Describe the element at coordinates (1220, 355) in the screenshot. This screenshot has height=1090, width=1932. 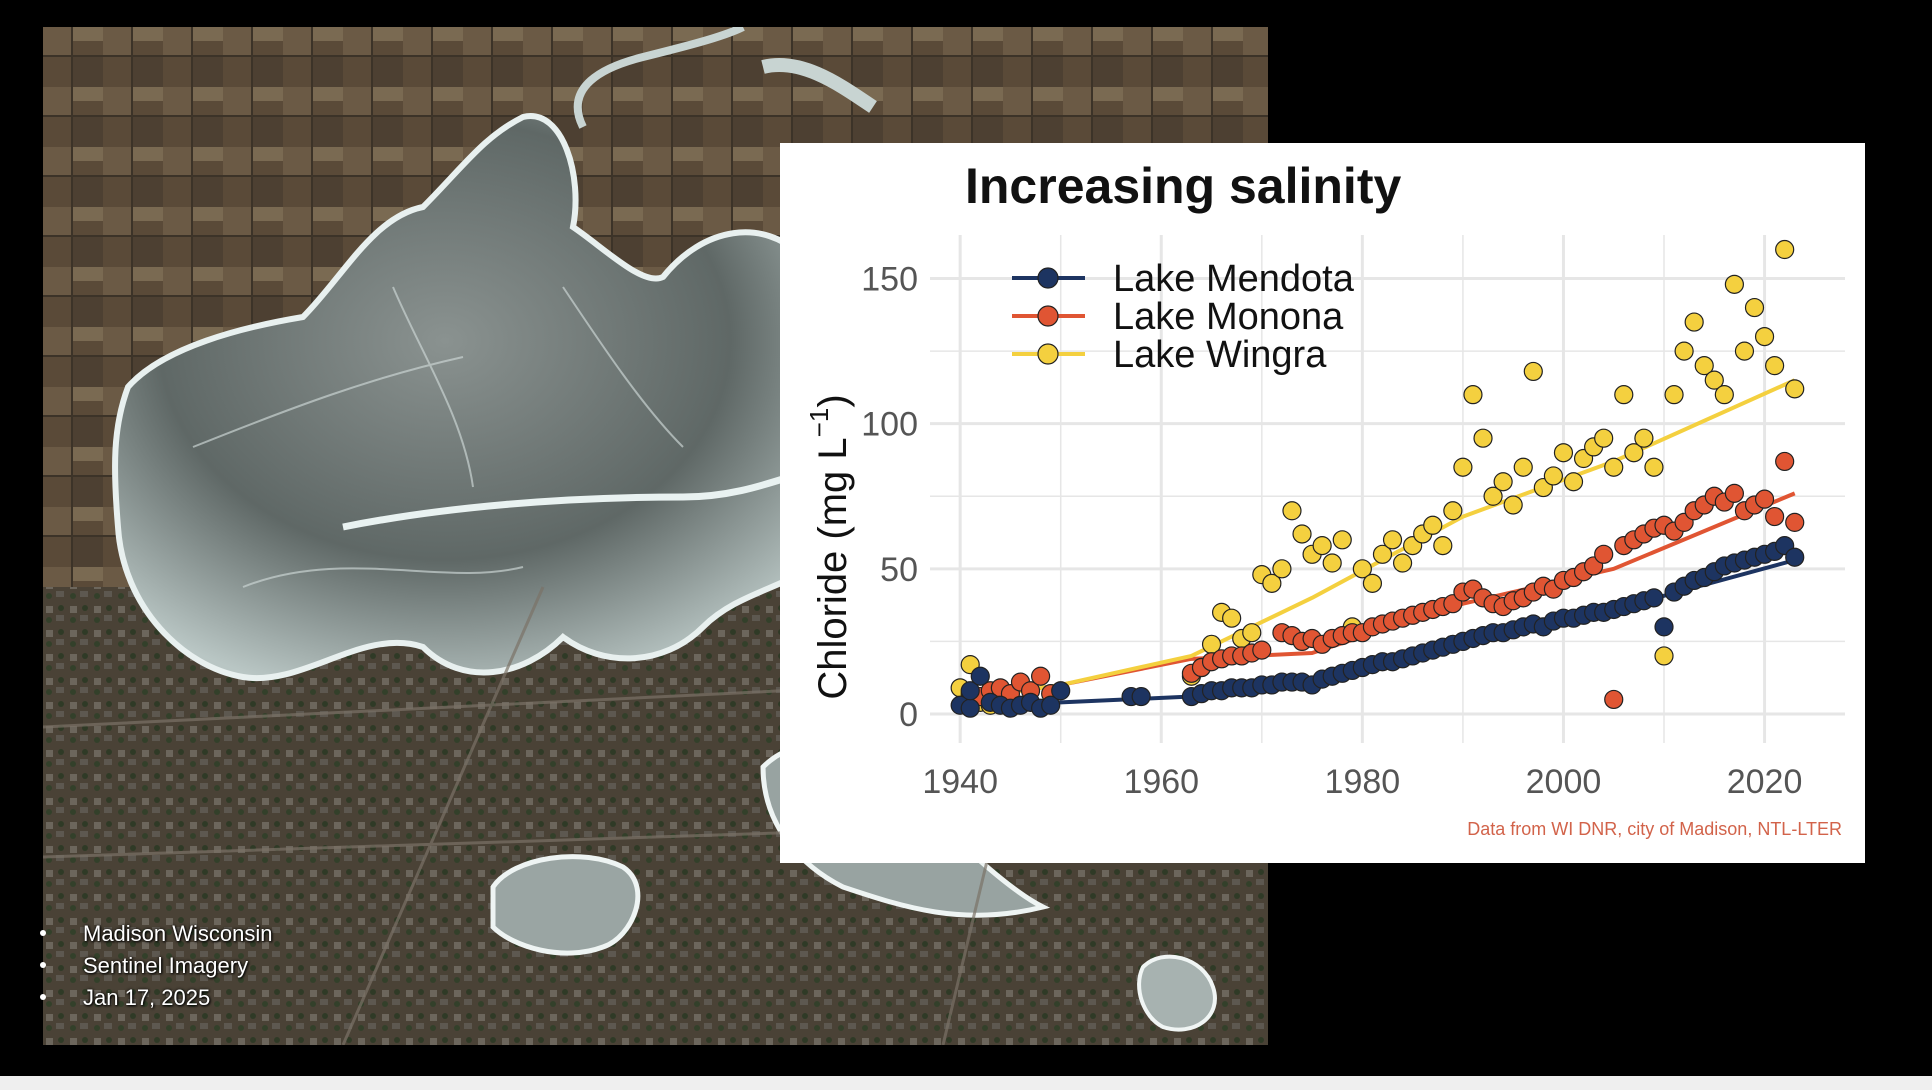
I see `legend-label-lake-wingra: Lake Wingra` at that location.